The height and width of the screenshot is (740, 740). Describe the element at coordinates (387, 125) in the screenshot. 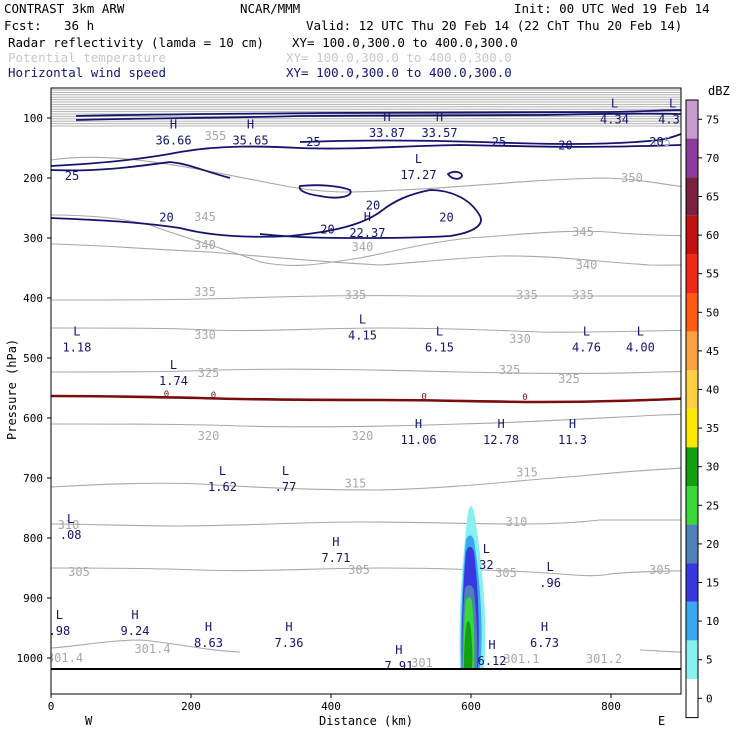

I see `high-marker: H 33.87` at that location.